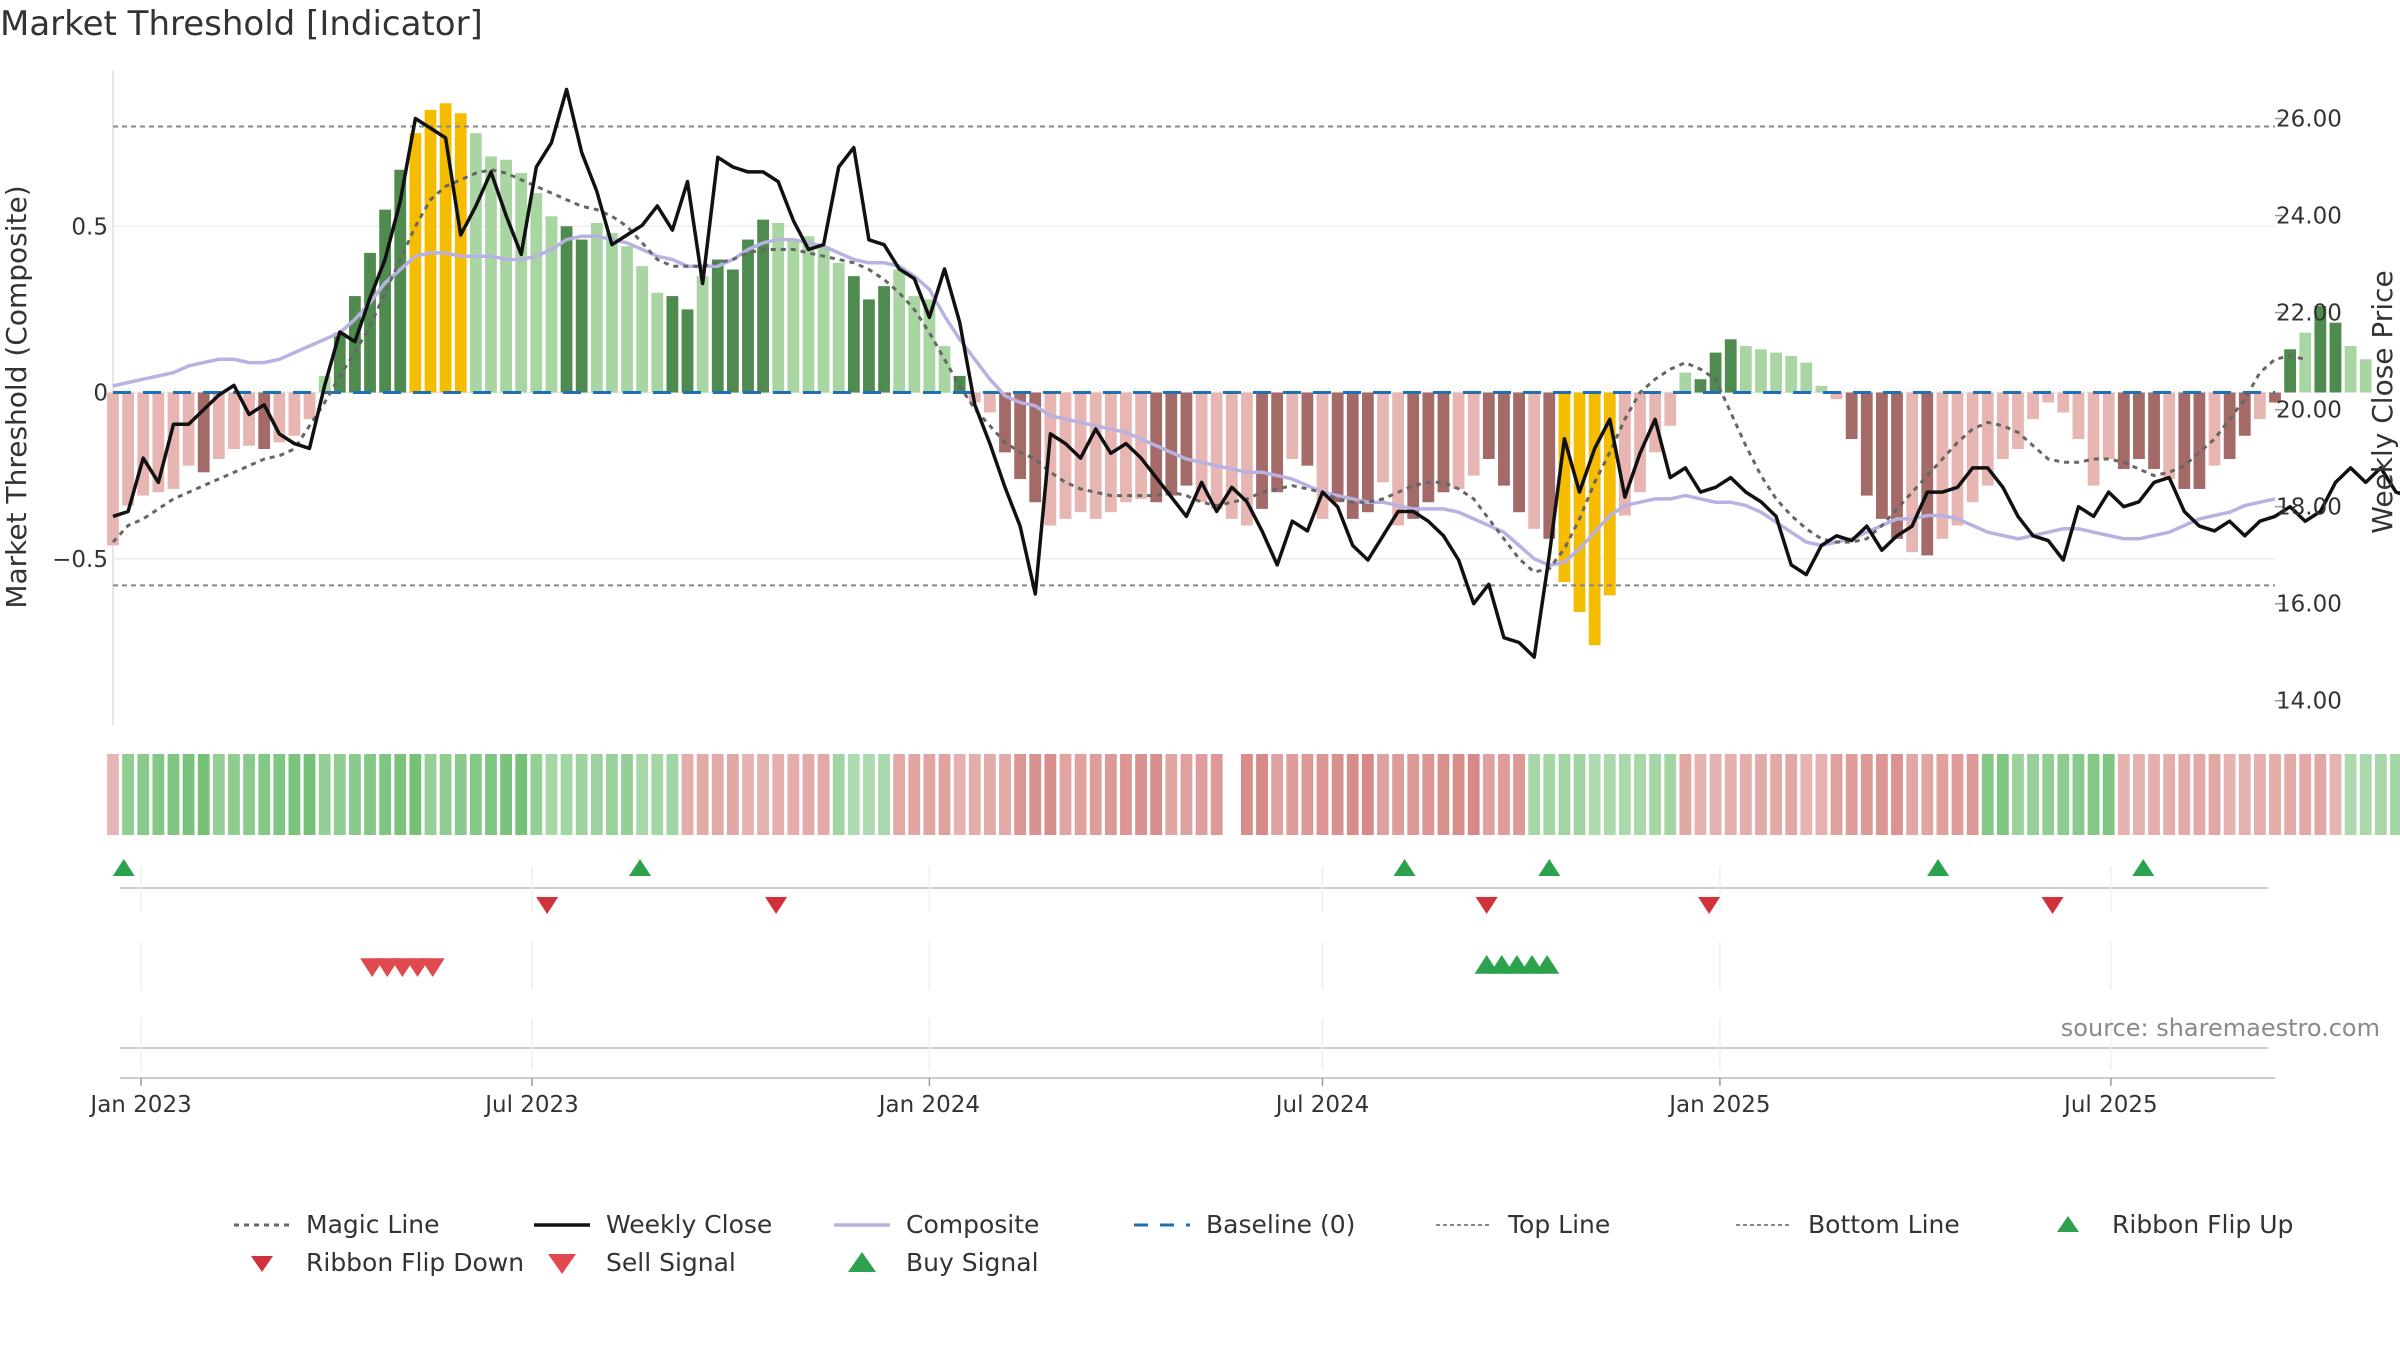 The image size is (2400, 1350). Describe the element at coordinates (562, 1224) in the screenshot. I see `weekly-close-swatch` at that location.